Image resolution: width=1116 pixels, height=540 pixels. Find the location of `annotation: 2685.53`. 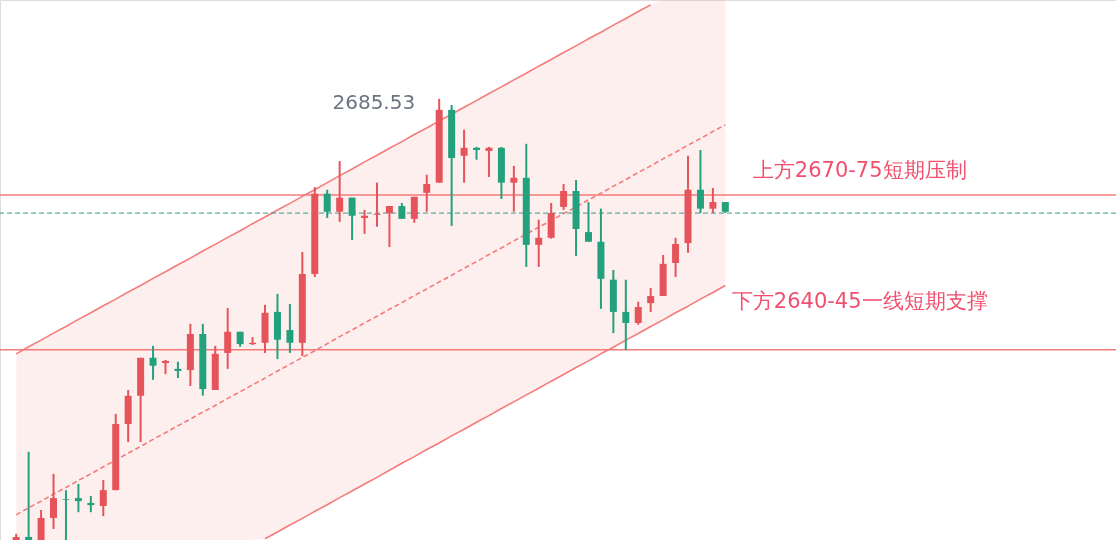

annotation: 2685.53 is located at coordinates (374, 101).